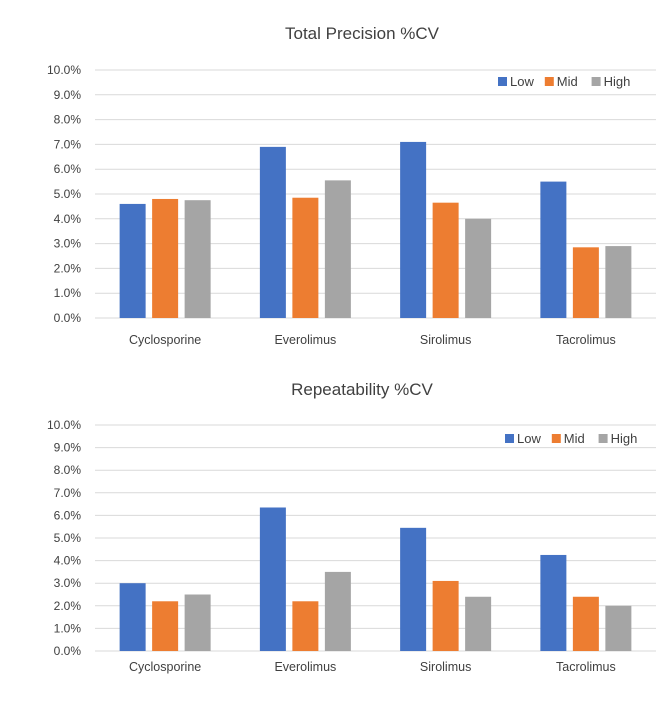 Image resolution: width=659 pixels, height=702 pixels. Describe the element at coordinates (362, 33) in the screenshot. I see `chart-title: Total Precision %CV` at that location.